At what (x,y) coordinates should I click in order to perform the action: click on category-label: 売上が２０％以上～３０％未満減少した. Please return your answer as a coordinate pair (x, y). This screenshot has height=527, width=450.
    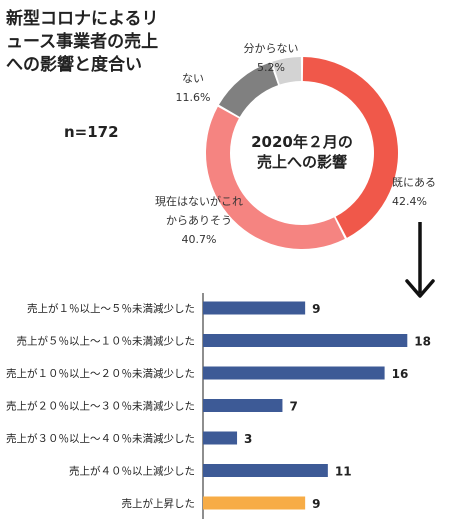
    Looking at the image, I should click on (100, 406).